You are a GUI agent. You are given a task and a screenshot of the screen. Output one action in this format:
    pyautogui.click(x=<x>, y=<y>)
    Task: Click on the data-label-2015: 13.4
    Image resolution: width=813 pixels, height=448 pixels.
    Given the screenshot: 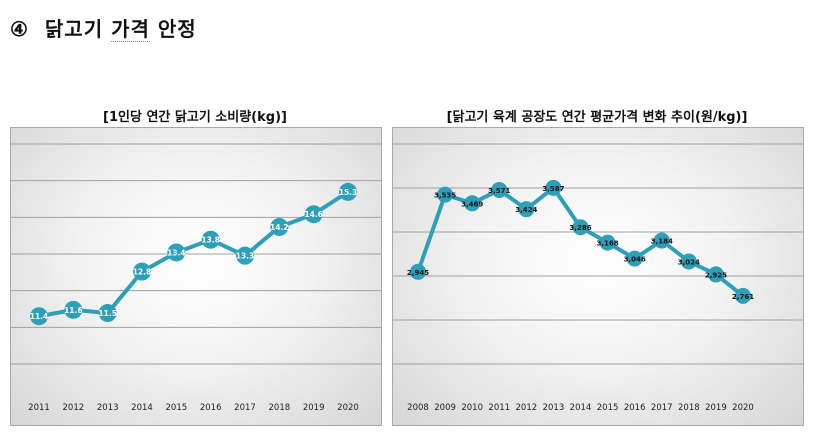 What is the action you would take?
    pyautogui.click(x=176, y=252)
    